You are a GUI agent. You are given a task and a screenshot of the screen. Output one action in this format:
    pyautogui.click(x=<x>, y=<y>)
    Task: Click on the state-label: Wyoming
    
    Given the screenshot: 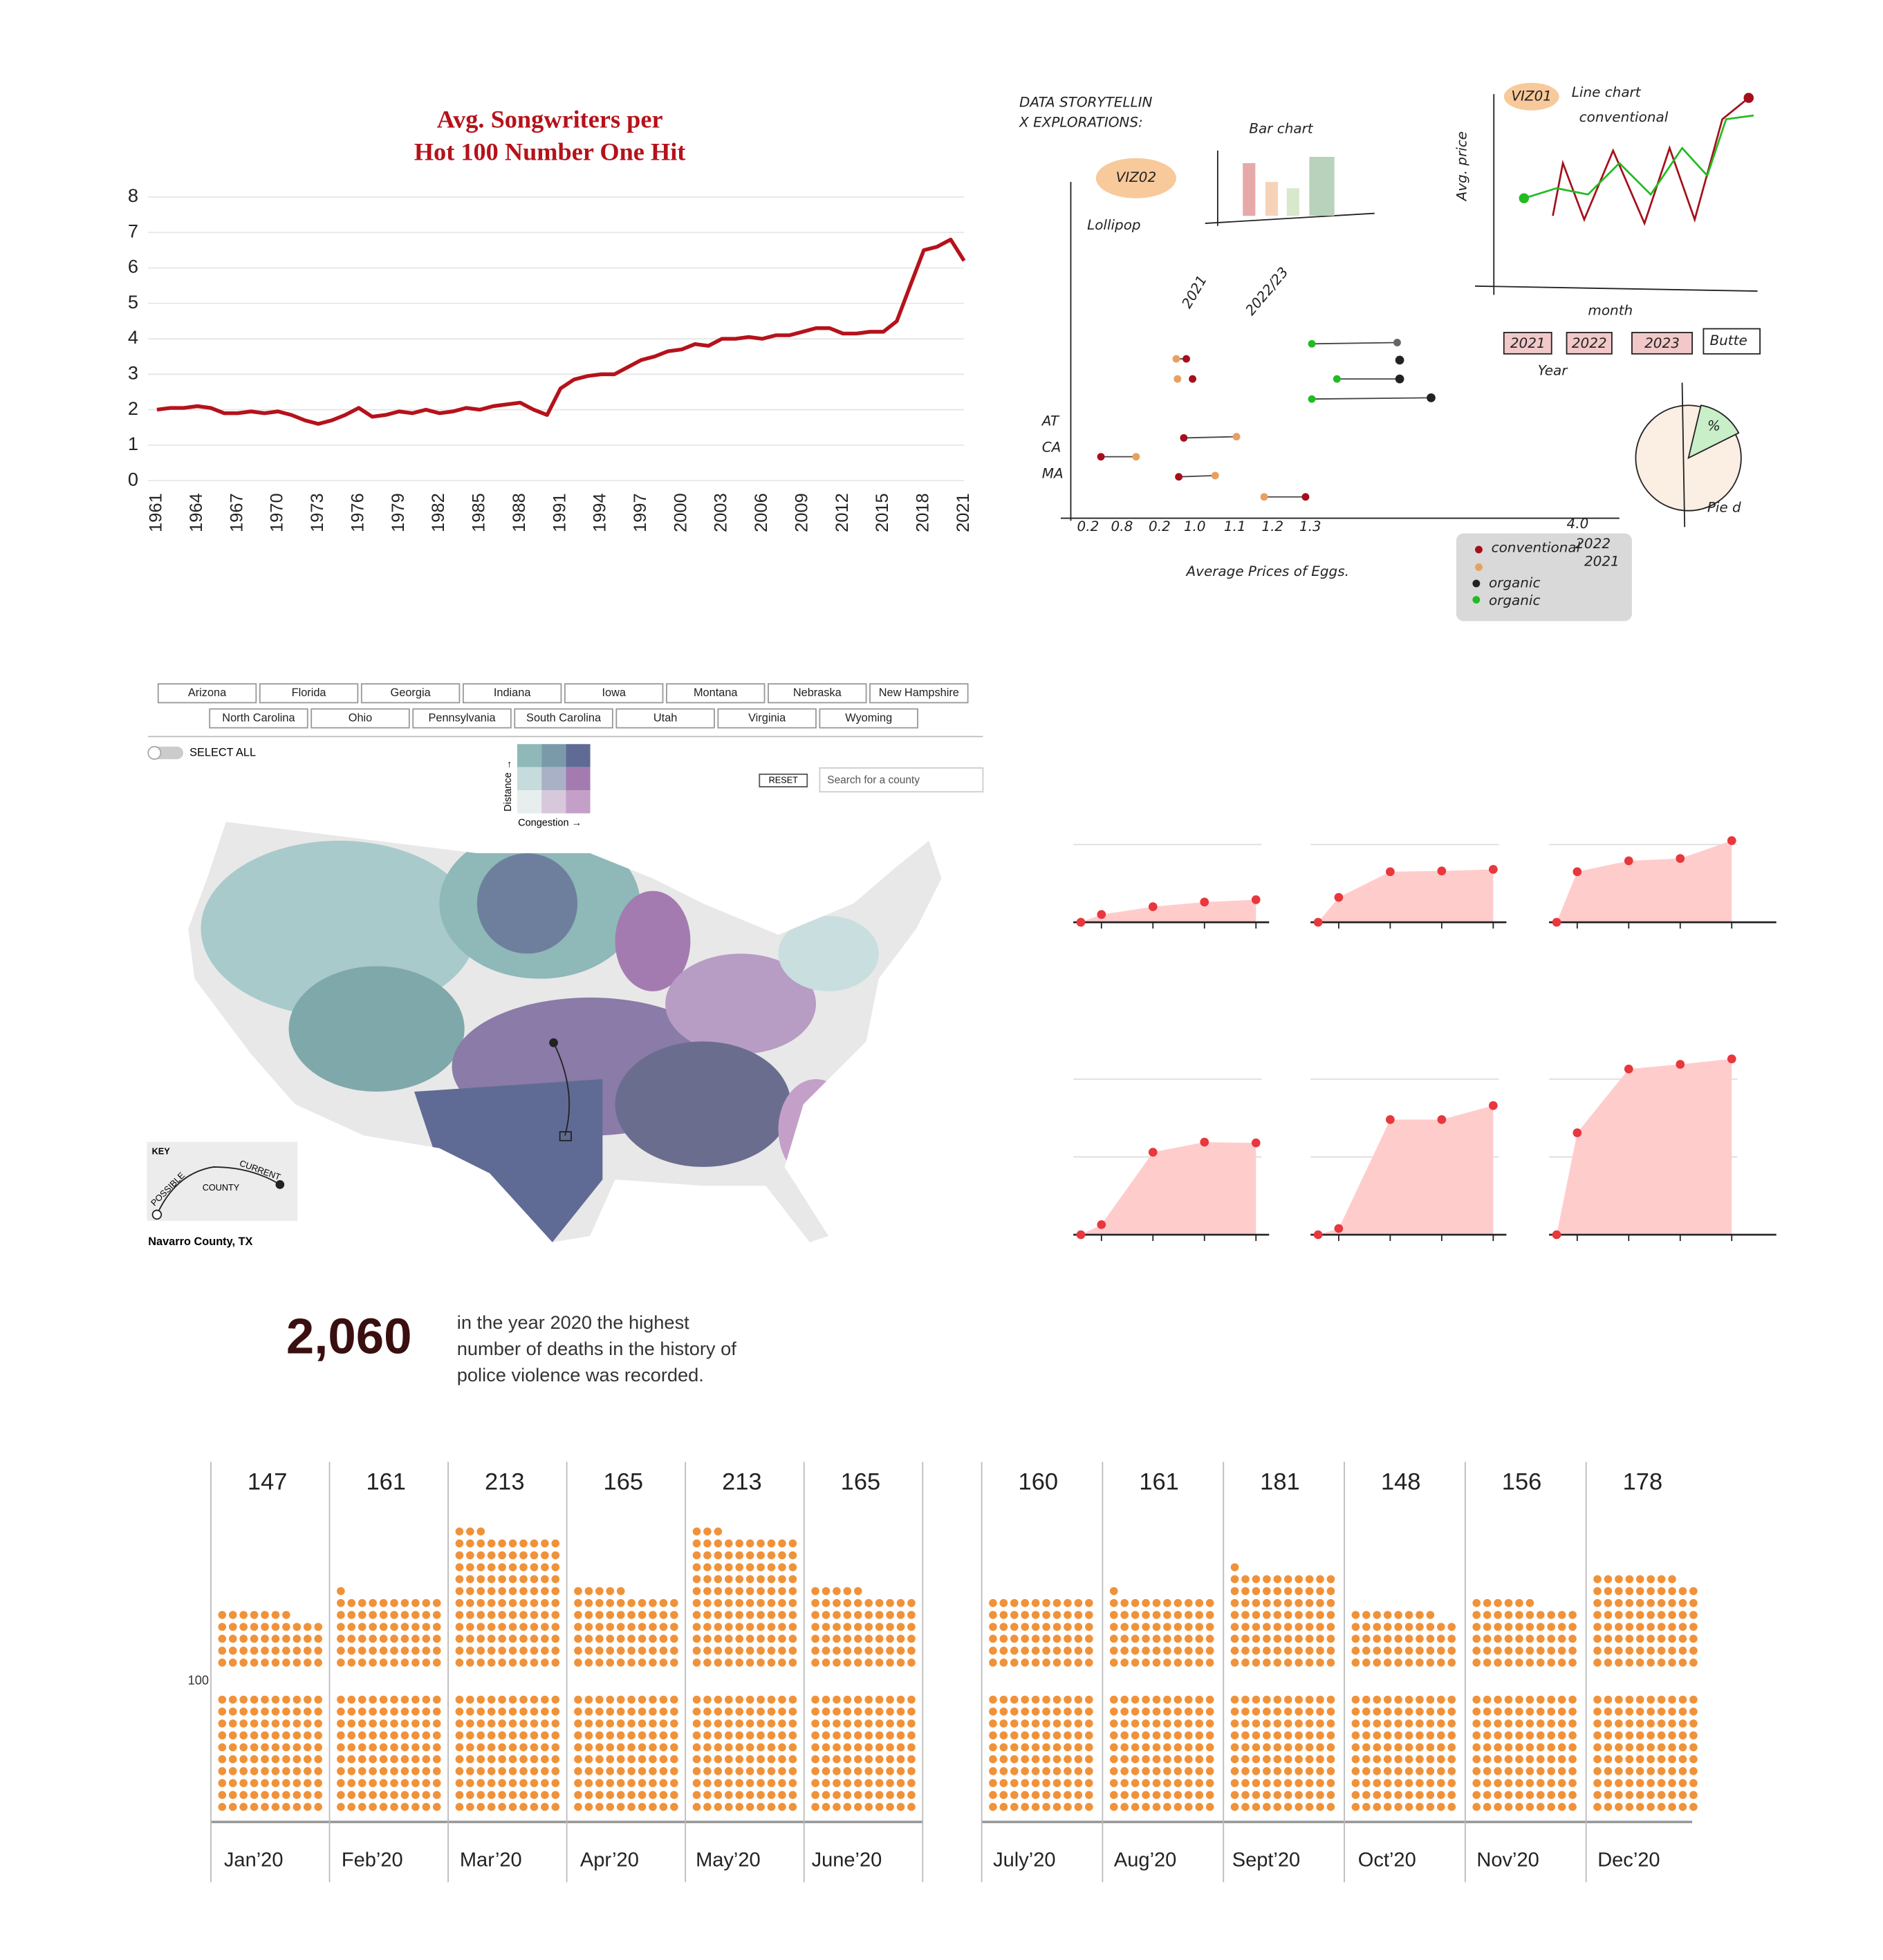 What is the action you would take?
    pyautogui.click(x=868, y=717)
    